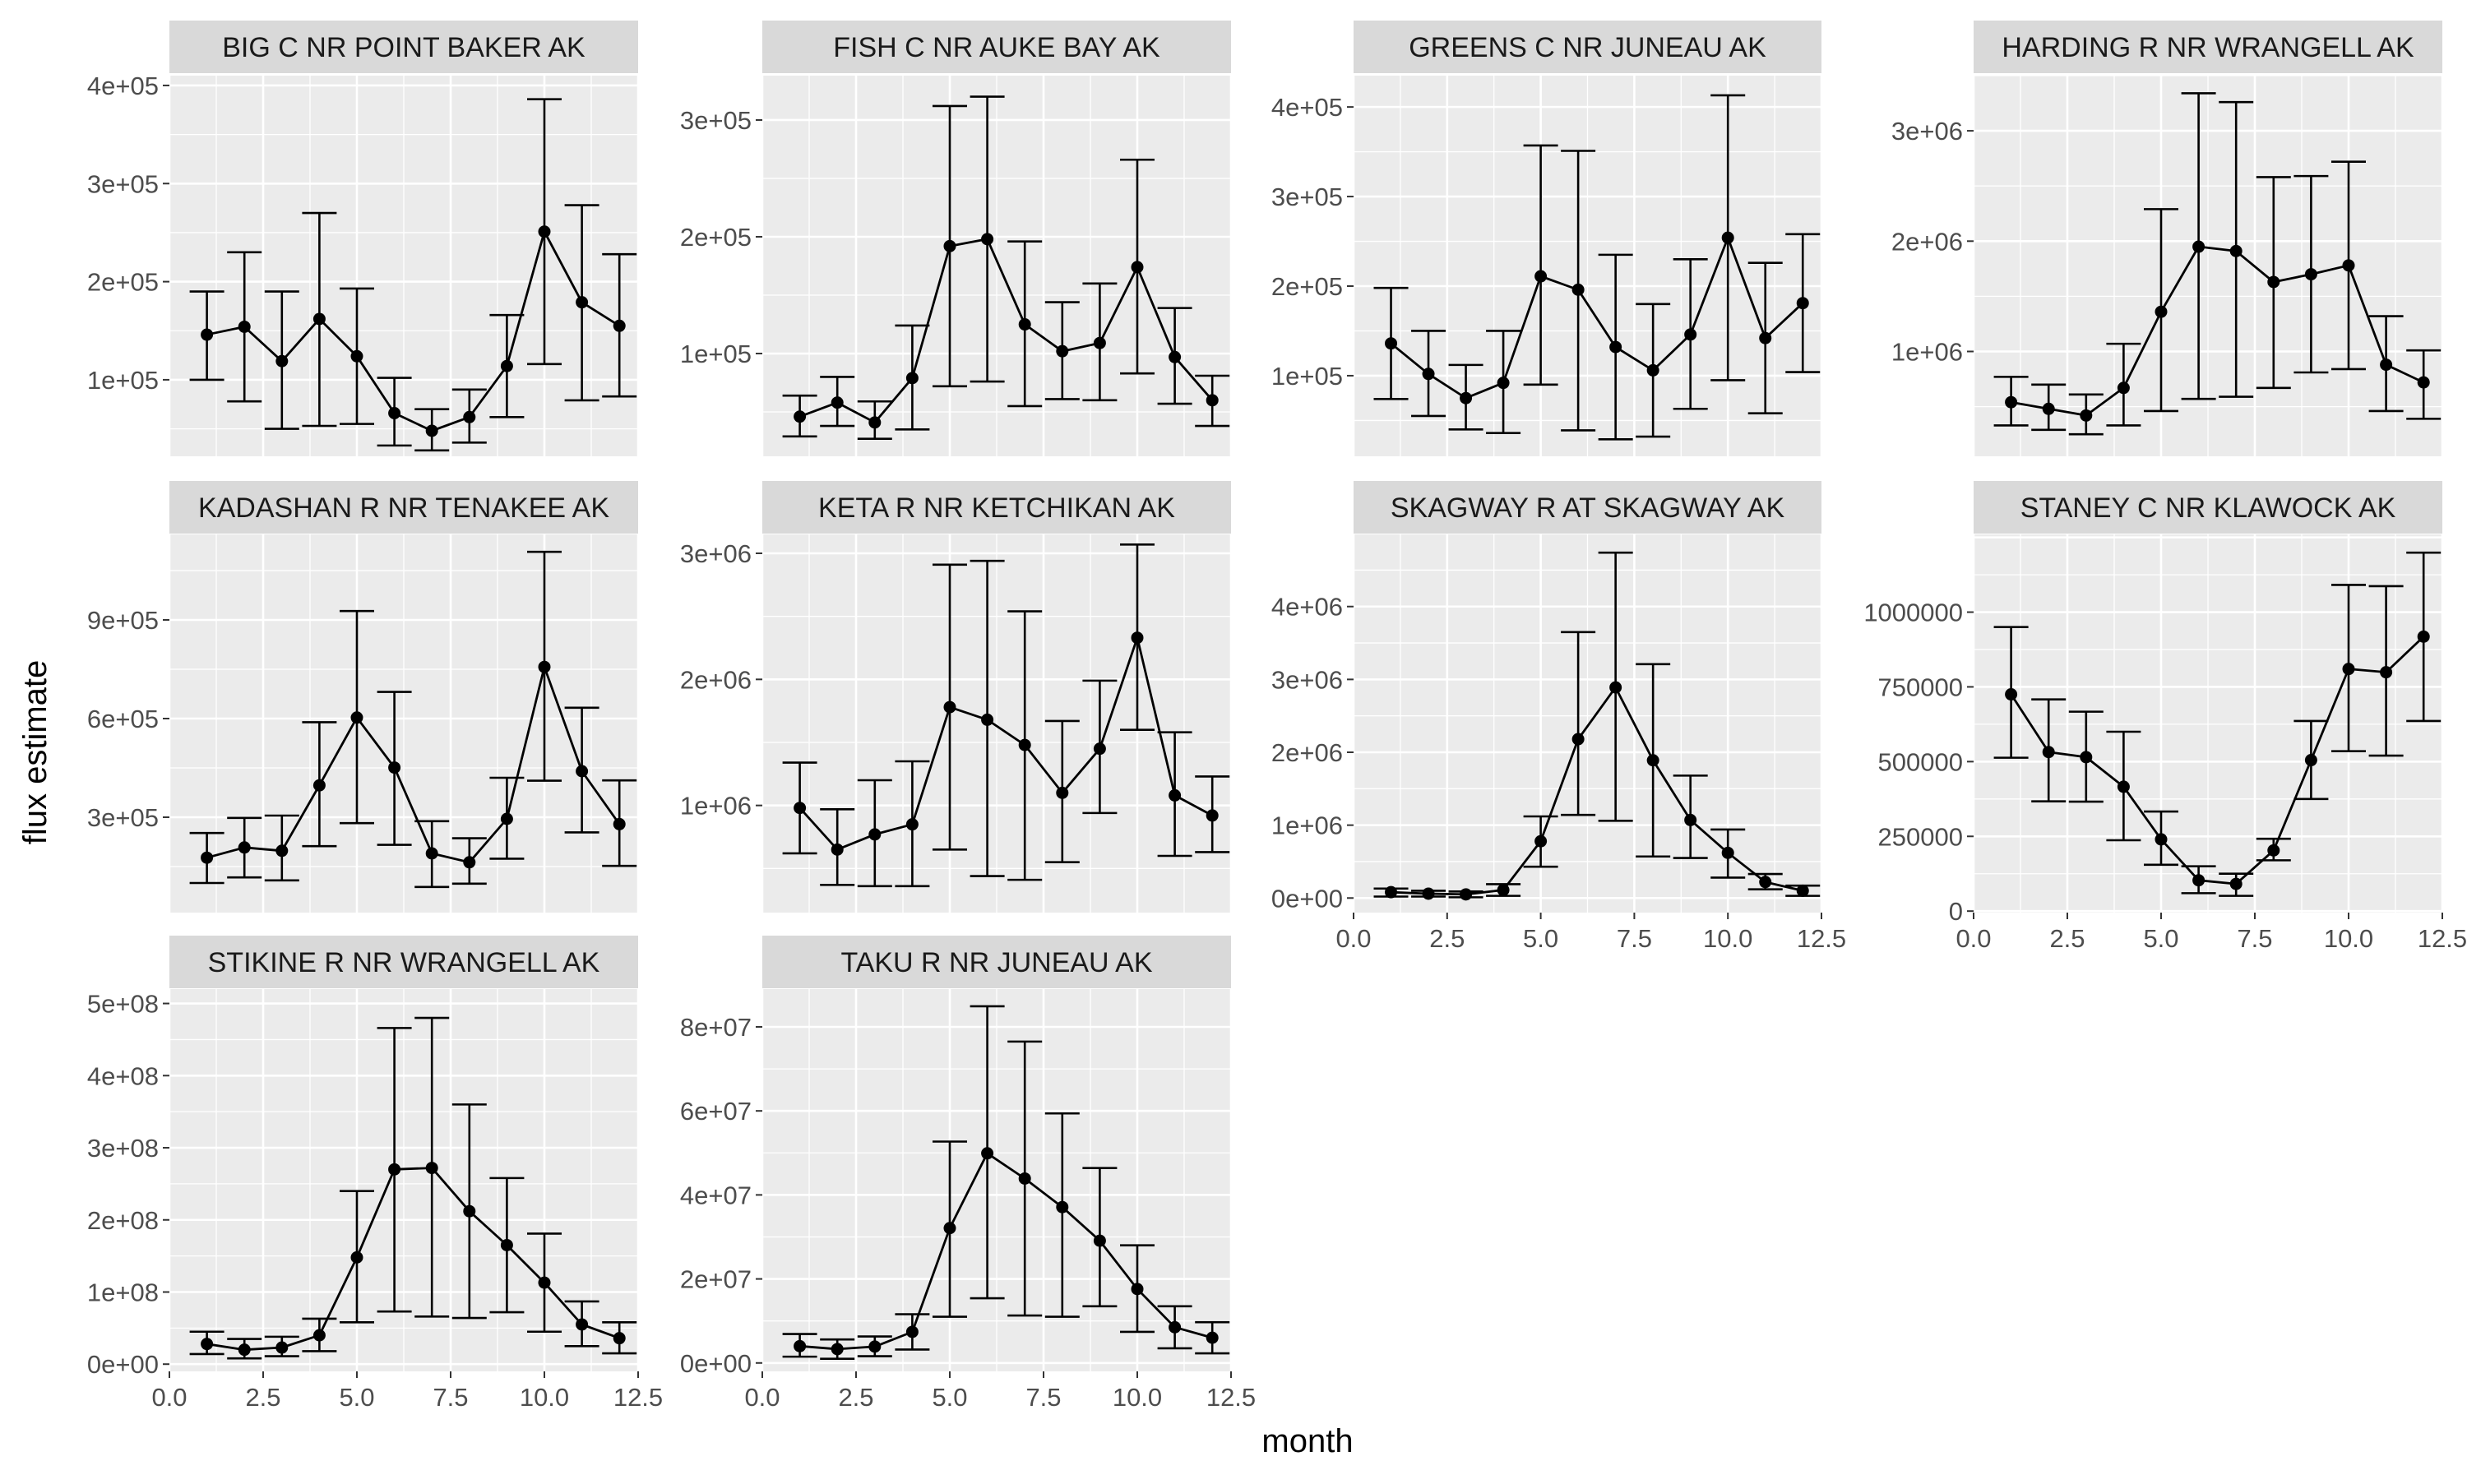 The width and height of the screenshot is (2467, 1484). What do you see at coordinates (1307, 607) in the screenshot?
I see `y-tick-label: 4e+06` at bounding box center [1307, 607].